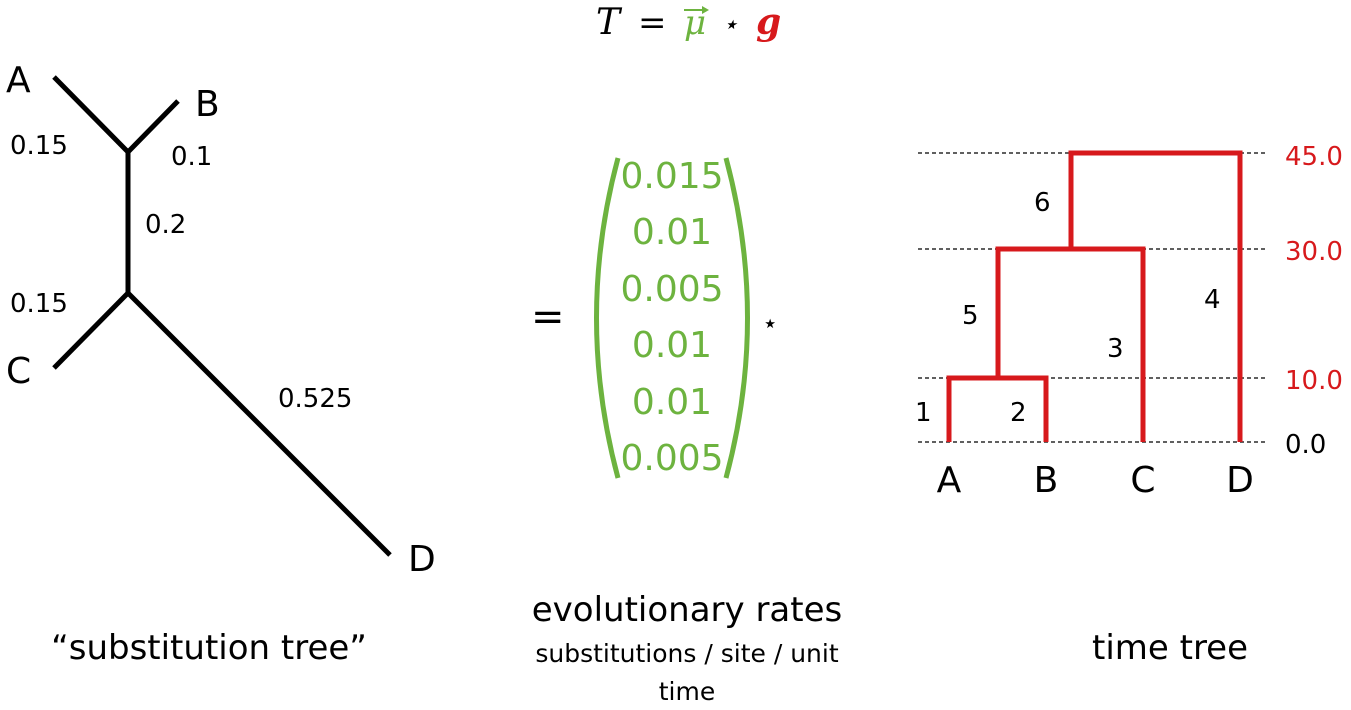  Describe the element at coordinates (39, 304) in the screenshot. I see `subst-branch-label-C: 0.15` at that location.